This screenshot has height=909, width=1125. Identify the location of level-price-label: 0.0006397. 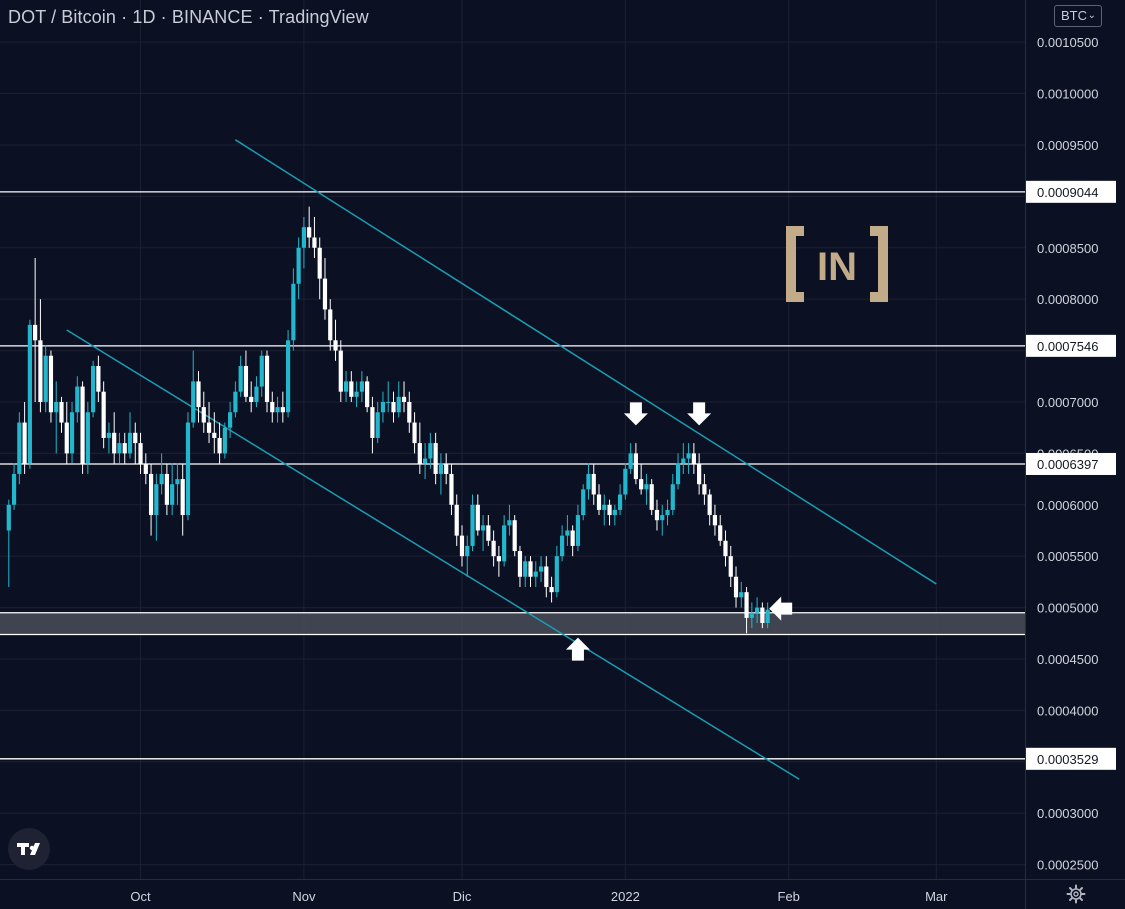
(1067, 464).